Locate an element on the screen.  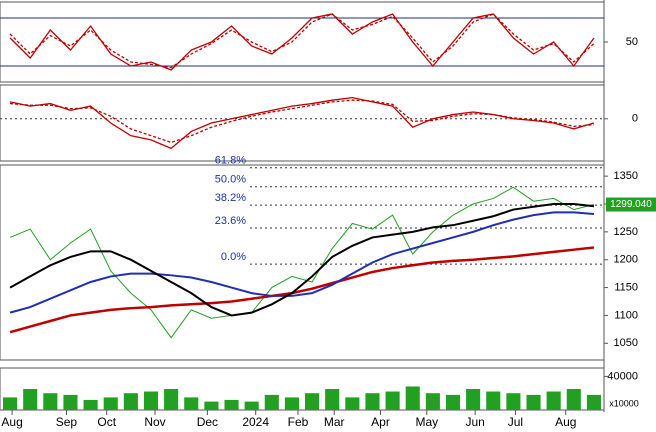
y-tick-label: 40000 is located at coordinates (622, 376).